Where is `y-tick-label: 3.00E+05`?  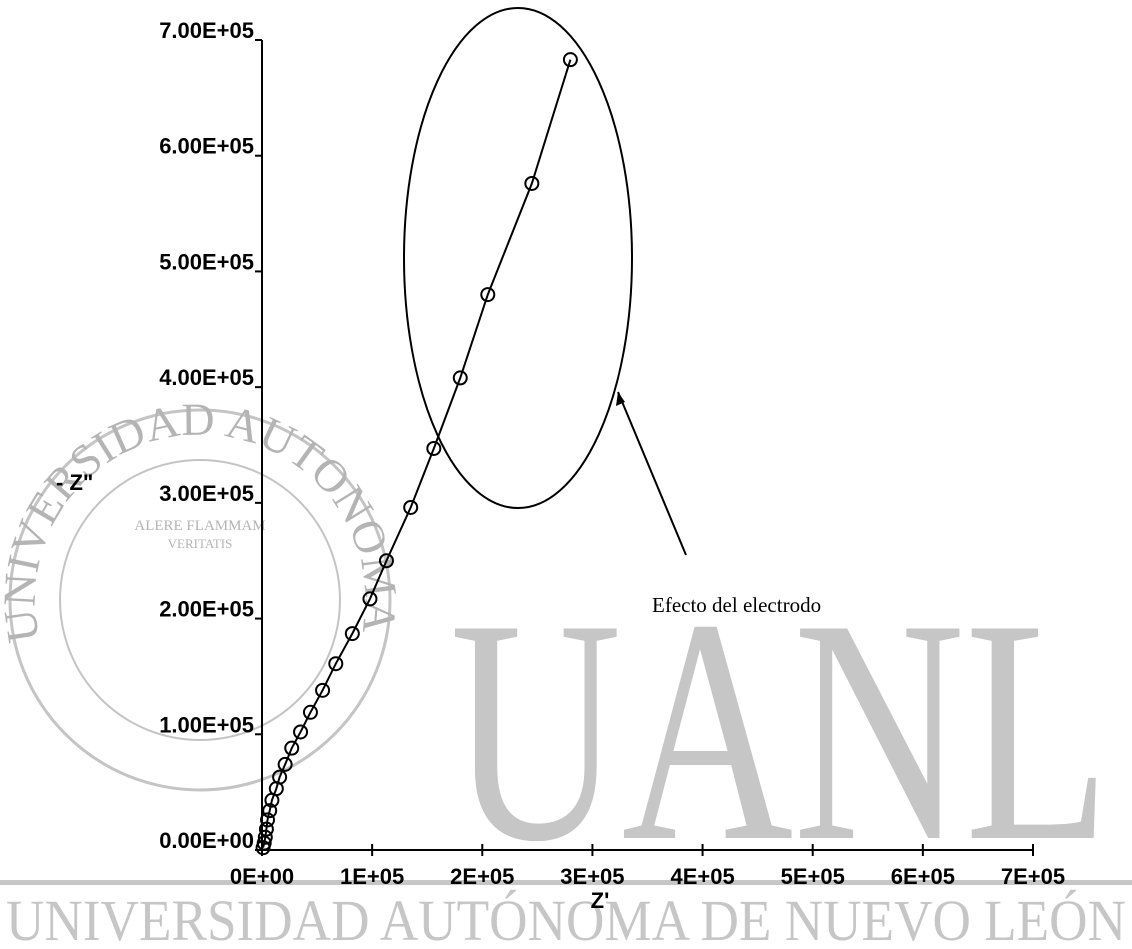
y-tick-label: 3.00E+05 is located at coordinates (206, 493).